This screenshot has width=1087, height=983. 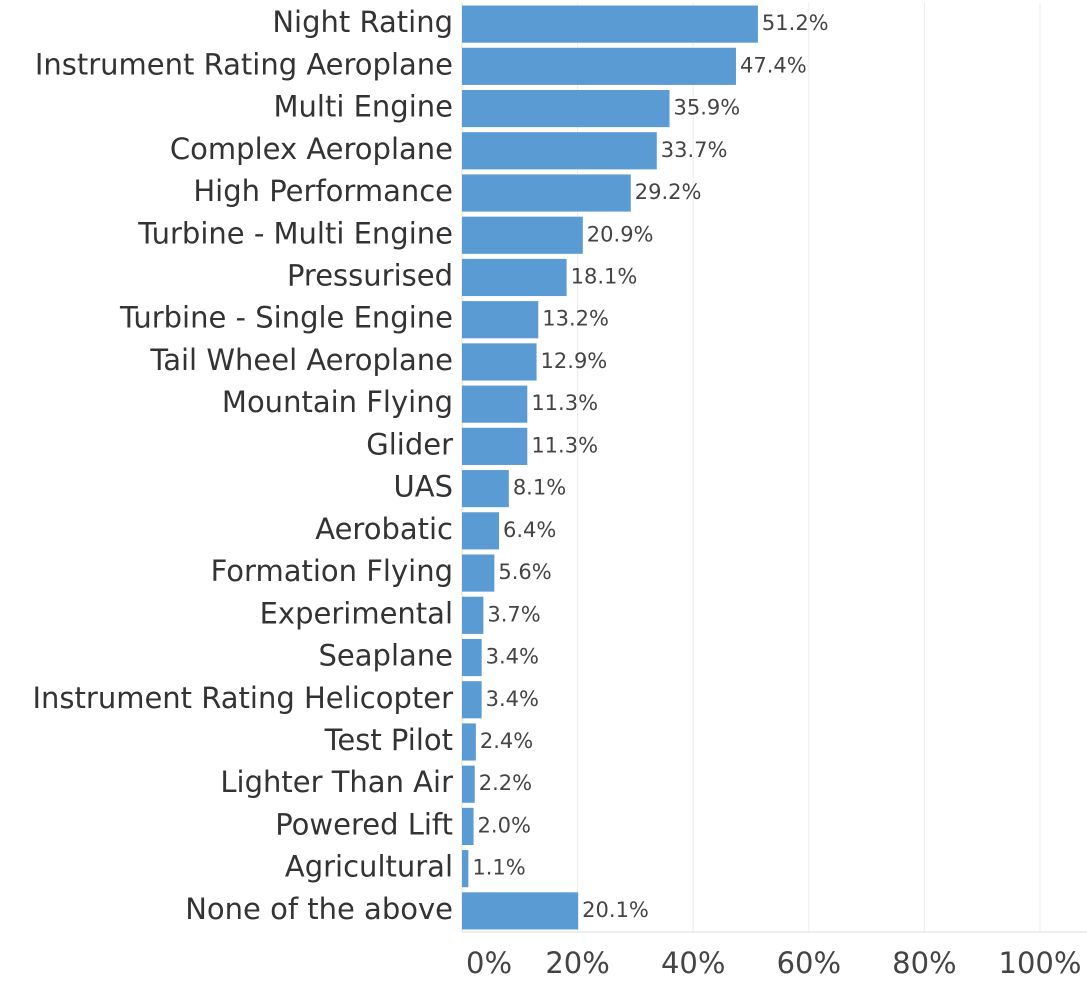 What do you see at coordinates (323, 191) in the screenshot?
I see `category-label: High Performance` at bounding box center [323, 191].